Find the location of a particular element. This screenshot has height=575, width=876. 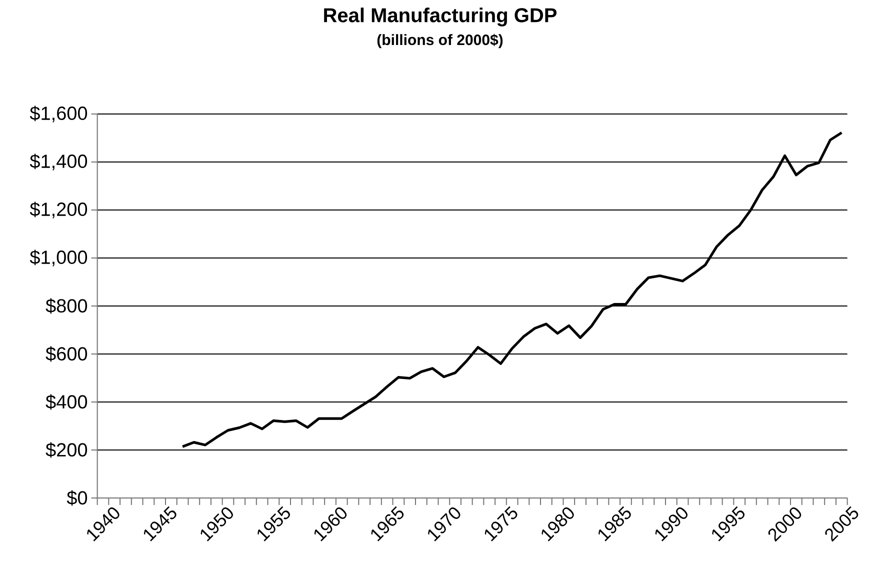

y-tick-label: $1,600 is located at coordinates (59, 114).